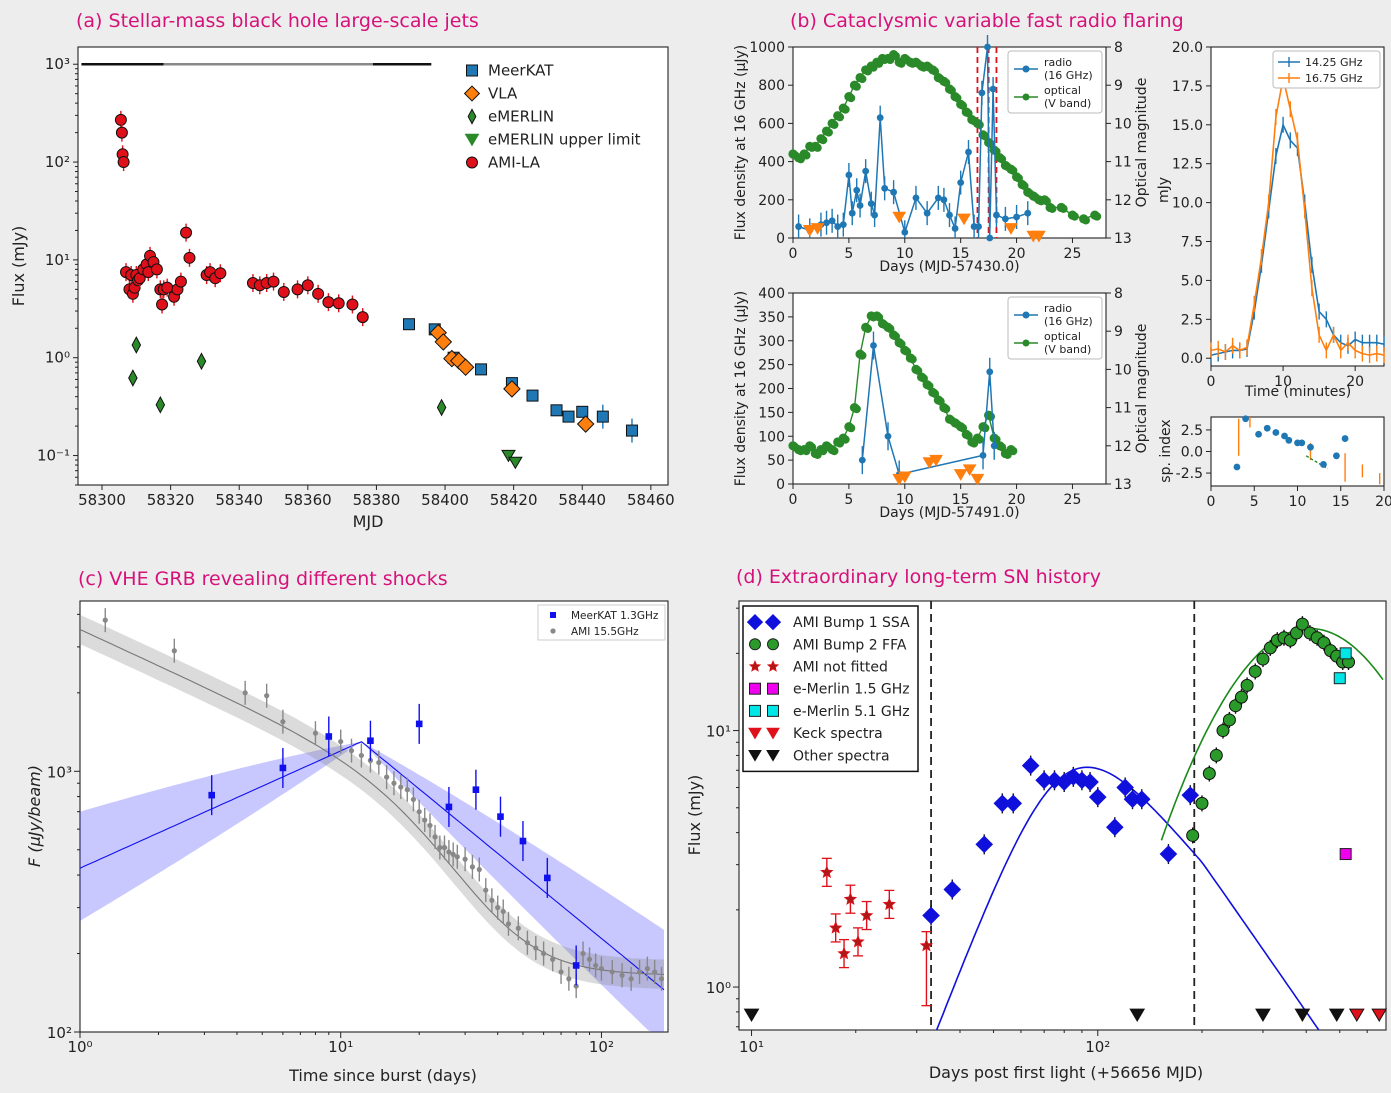 The width and height of the screenshot is (1391, 1093). What do you see at coordinates (1341, 502) in the screenshot?
I see `x-tick-label: 15` at bounding box center [1341, 502].